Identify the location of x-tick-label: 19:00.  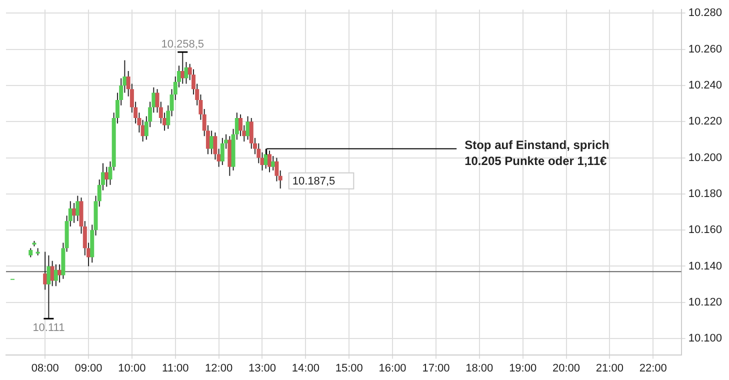
(523, 368).